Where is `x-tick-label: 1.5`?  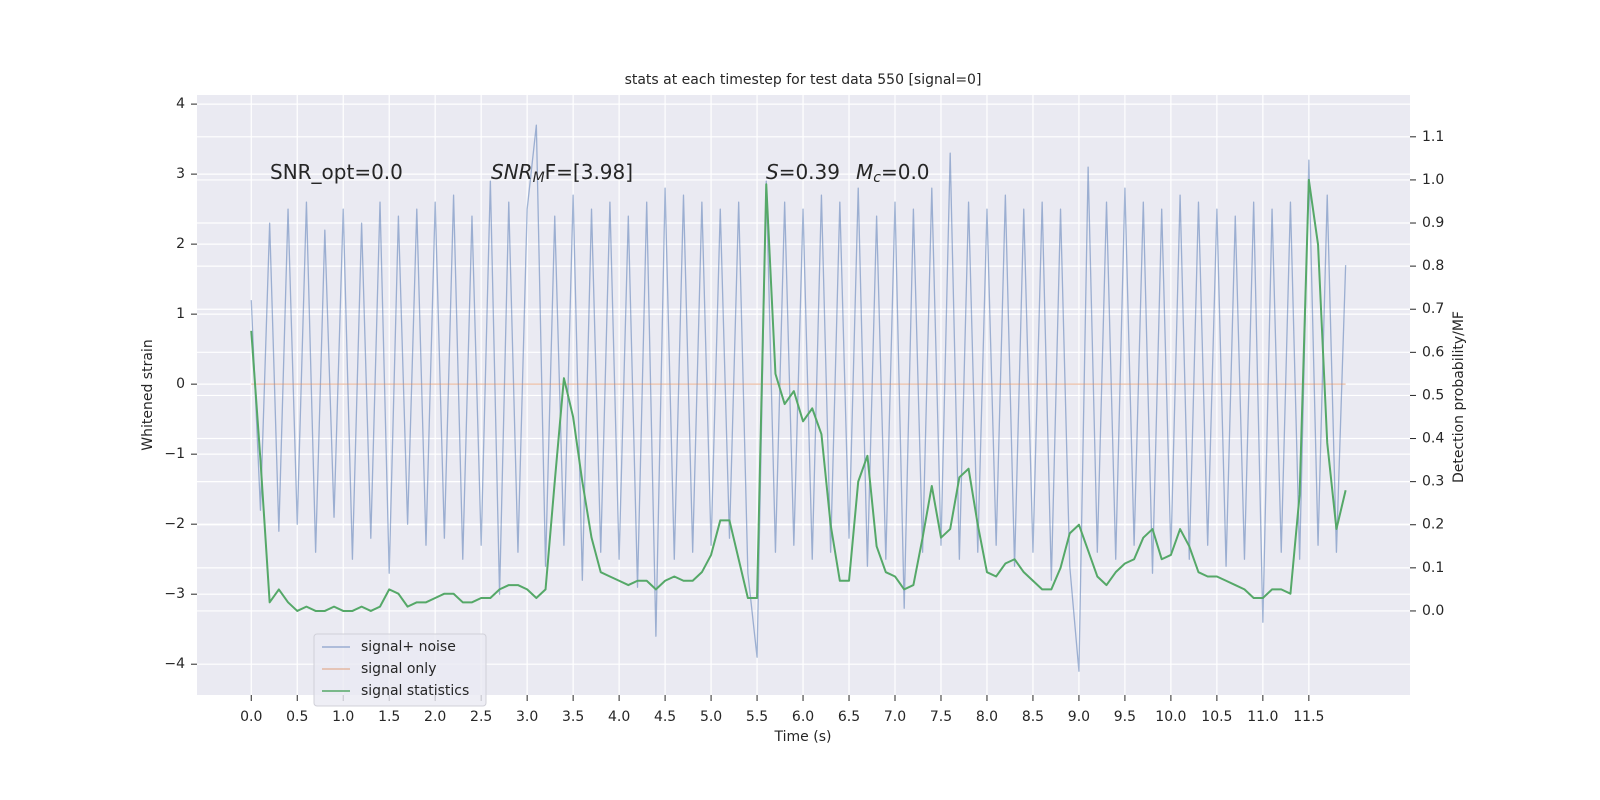 x-tick-label: 1.5 is located at coordinates (389, 717).